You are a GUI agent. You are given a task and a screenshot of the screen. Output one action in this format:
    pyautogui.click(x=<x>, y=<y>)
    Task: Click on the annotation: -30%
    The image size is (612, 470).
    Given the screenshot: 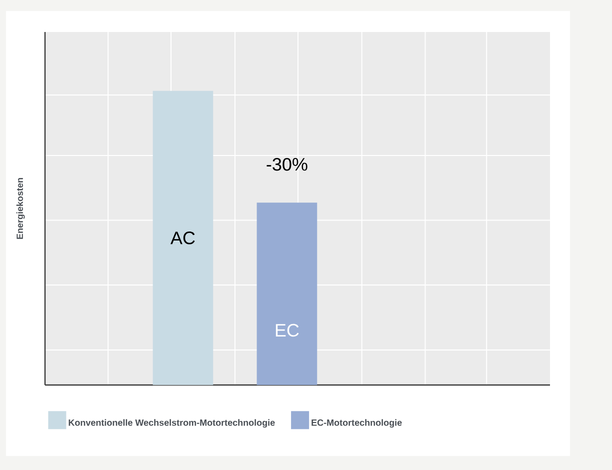 What is the action you would take?
    pyautogui.click(x=287, y=164)
    